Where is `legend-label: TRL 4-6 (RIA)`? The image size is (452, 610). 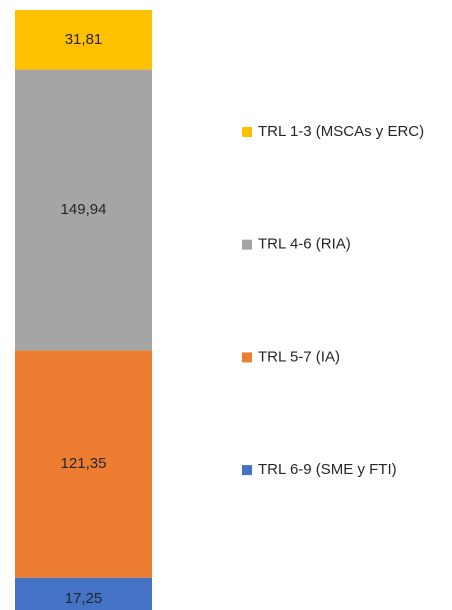 legend-label: TRL 4-6 (RIA) is located at coordinates (304, 244).